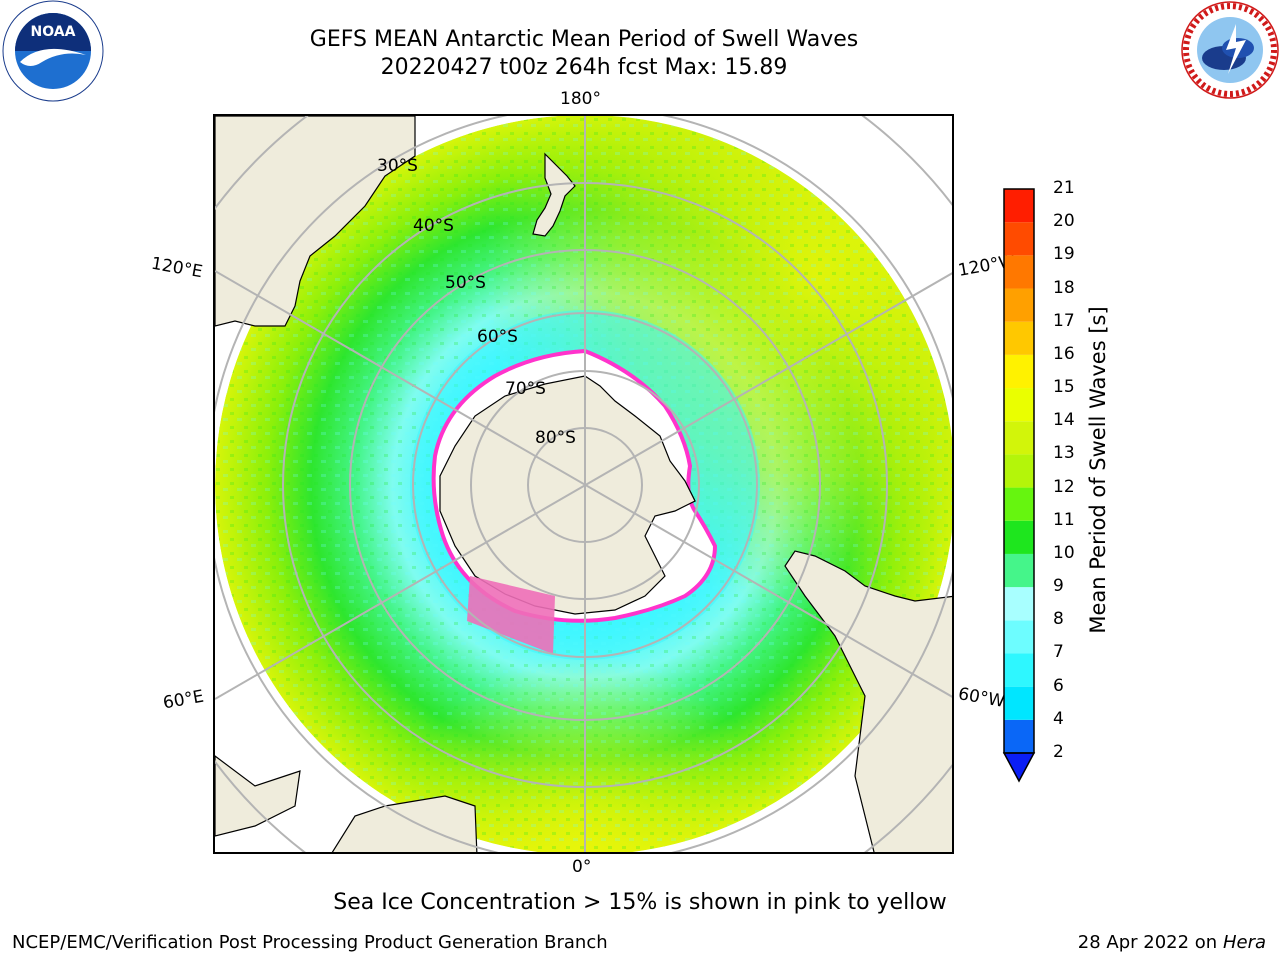  I want to click on colorbar-tick-label: 21, so click(1064, 188).